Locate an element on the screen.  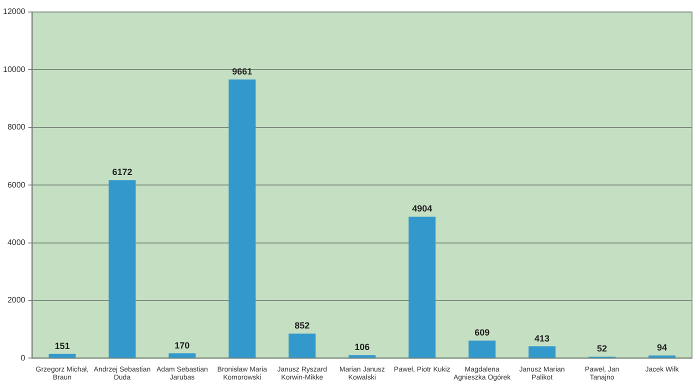
data-label: 151 is located at coordinates (62, 345).